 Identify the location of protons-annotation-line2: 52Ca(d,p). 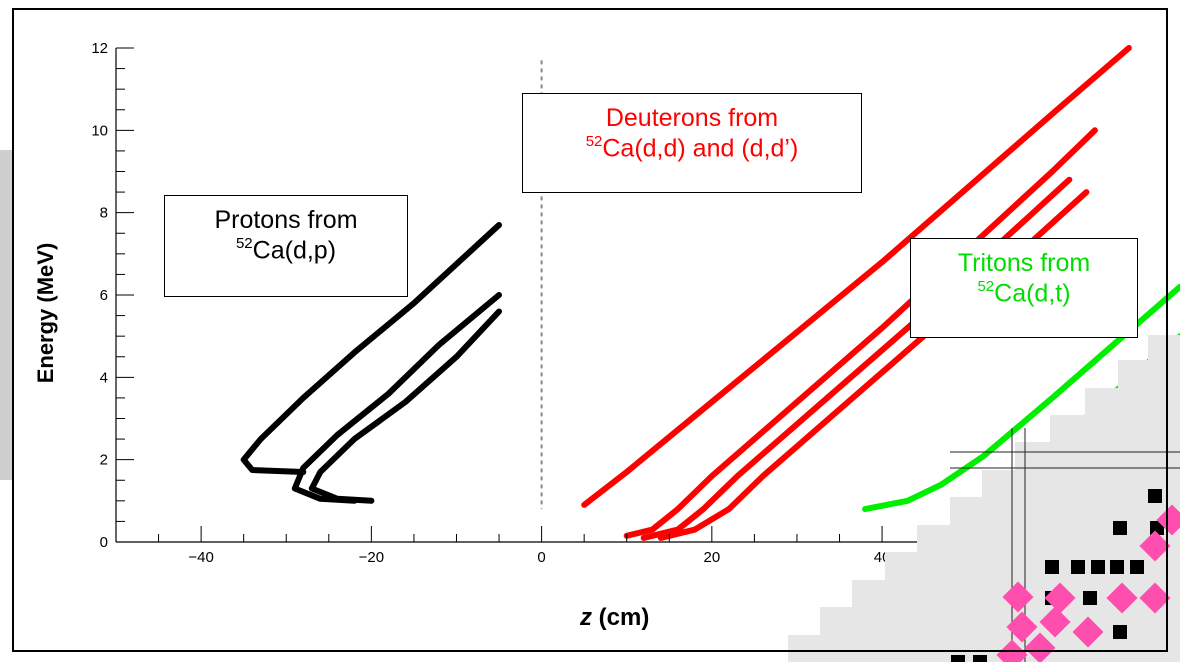
(286, 250).